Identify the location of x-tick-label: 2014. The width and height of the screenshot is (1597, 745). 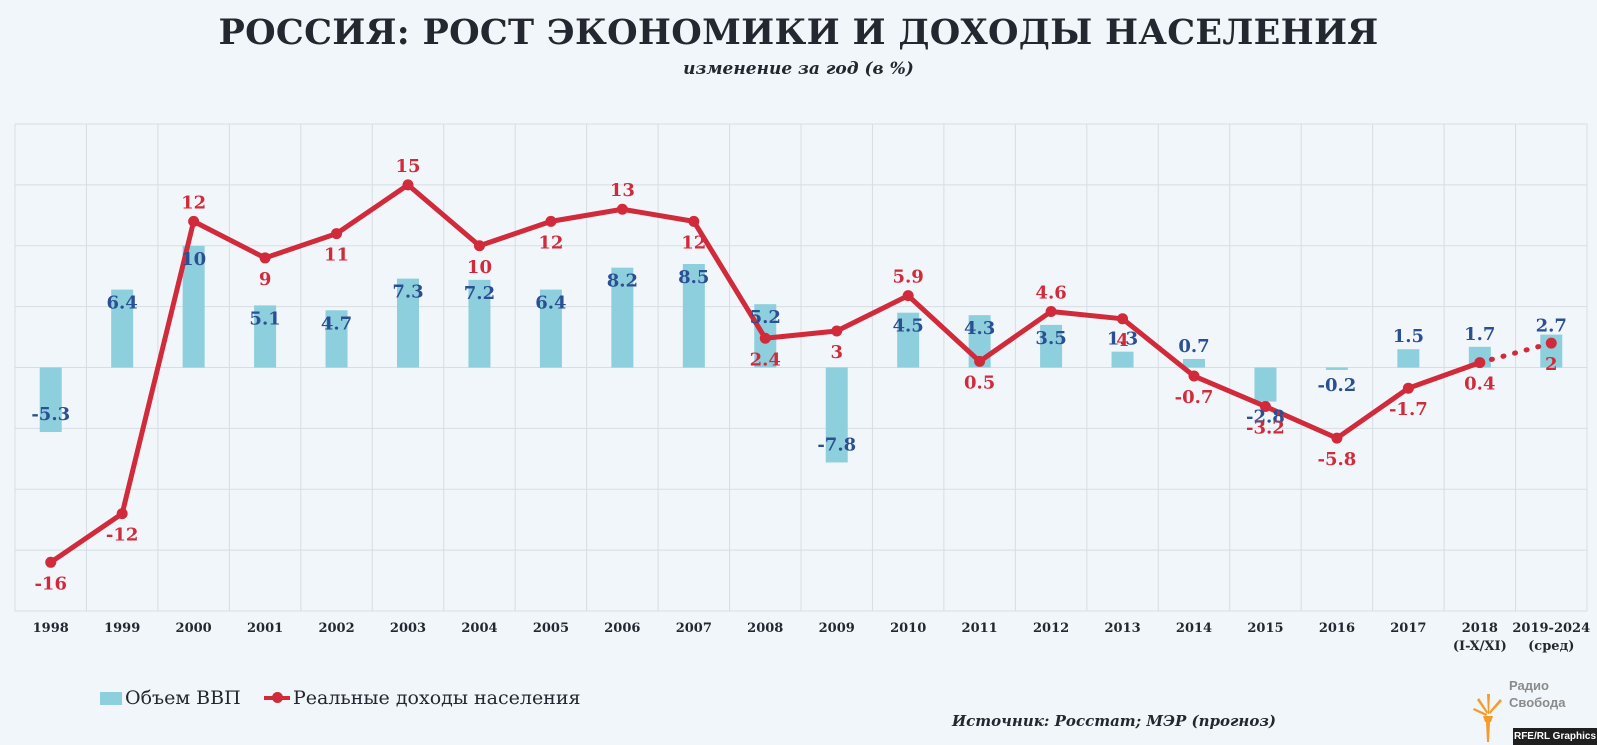
(1194, 628).